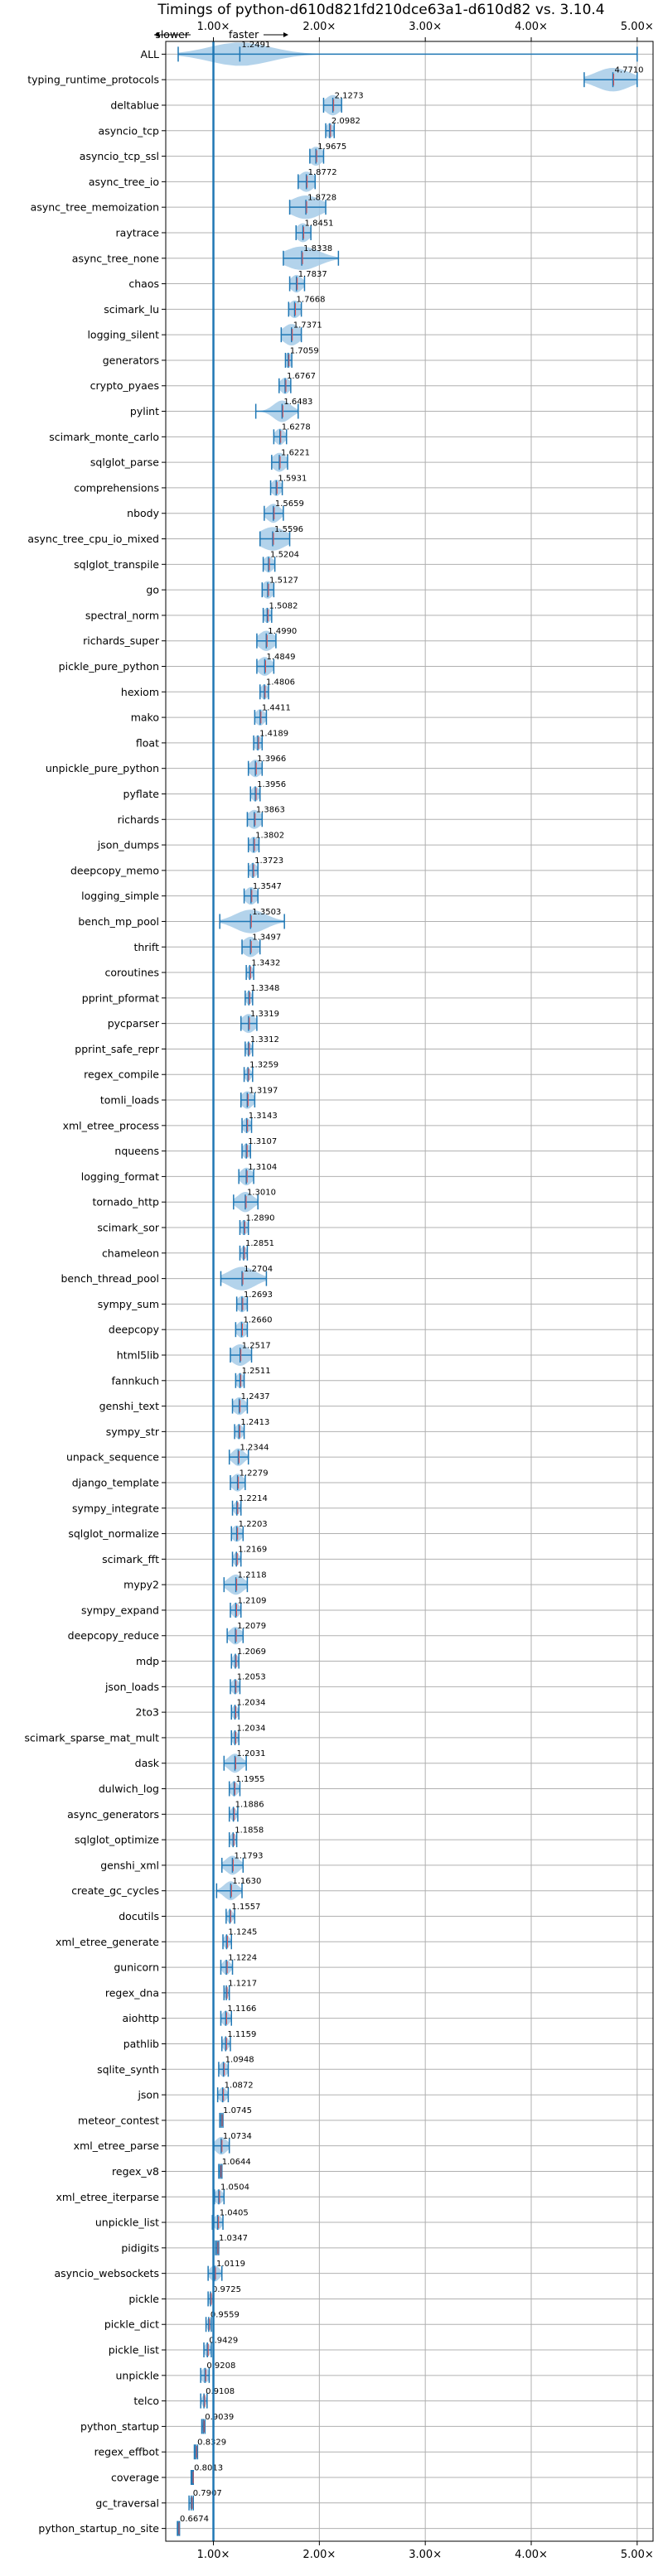 Image resolution: width=663 pixels, height=2576 pixels. What do you see at coordinates (121, 1075) in the screenshot?
I see `category-label-regex_compile: regex_compile` at bounding box center [121, 1075].